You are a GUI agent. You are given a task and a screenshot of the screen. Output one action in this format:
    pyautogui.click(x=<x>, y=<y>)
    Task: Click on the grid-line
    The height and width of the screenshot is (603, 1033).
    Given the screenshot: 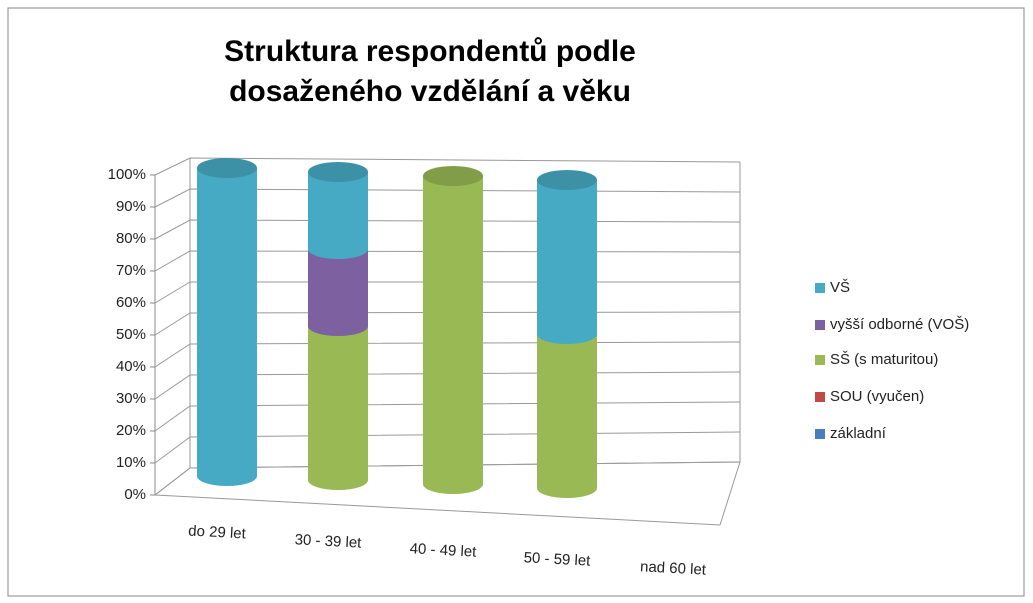 What is the action you would take?
    pyautogui.click(x=447, y=166)
    